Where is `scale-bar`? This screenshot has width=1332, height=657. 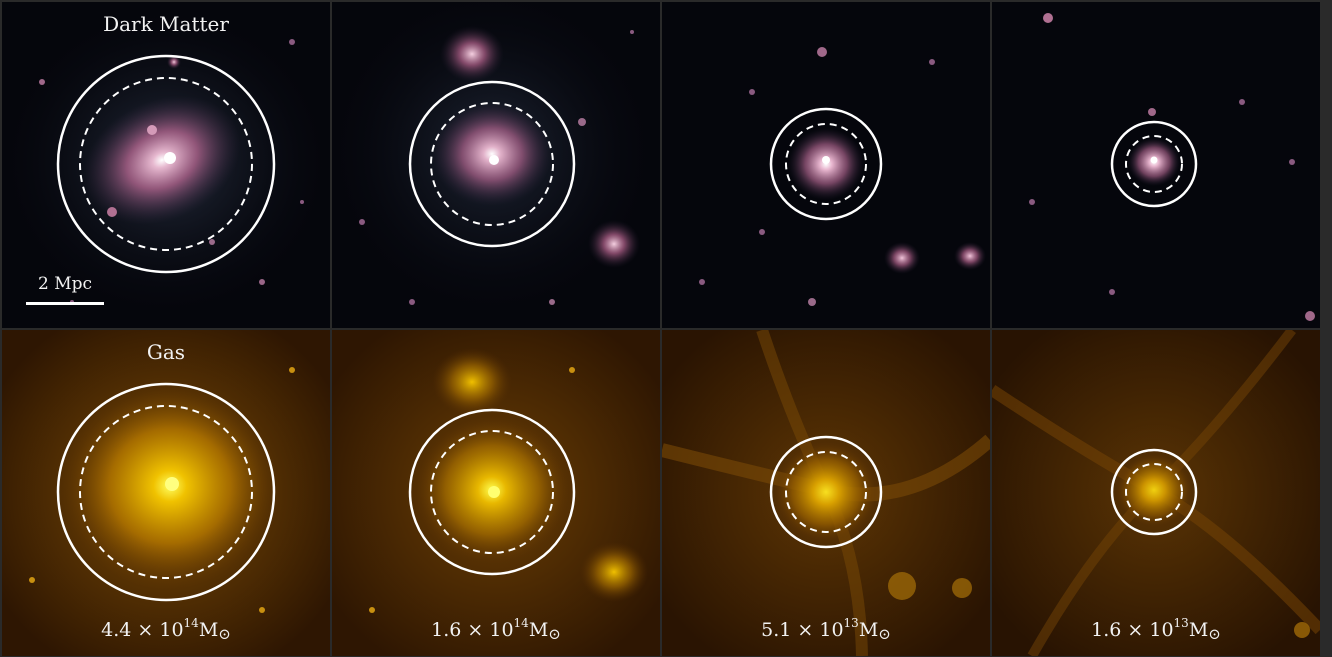 scale-bar is located at coordinates (65, 303).